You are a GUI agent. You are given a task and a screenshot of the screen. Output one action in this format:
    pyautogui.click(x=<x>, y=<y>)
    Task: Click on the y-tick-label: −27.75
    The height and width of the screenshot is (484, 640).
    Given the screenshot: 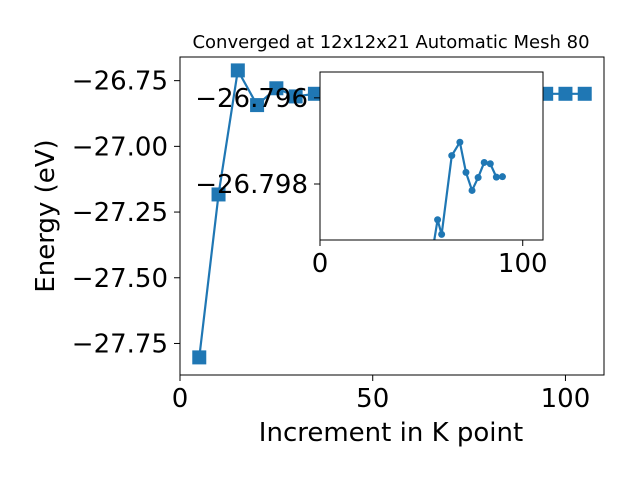 What is the action you would take?
    pyautogui.click(x=120, y=344)
    